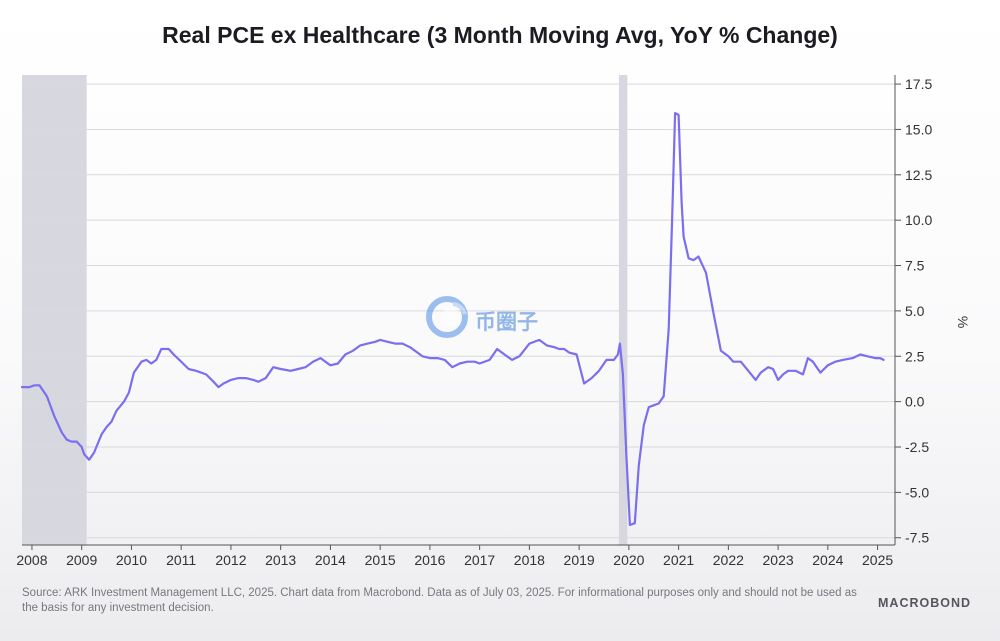  I want to click on y-tick-label: 17.5, so click(918, 84).